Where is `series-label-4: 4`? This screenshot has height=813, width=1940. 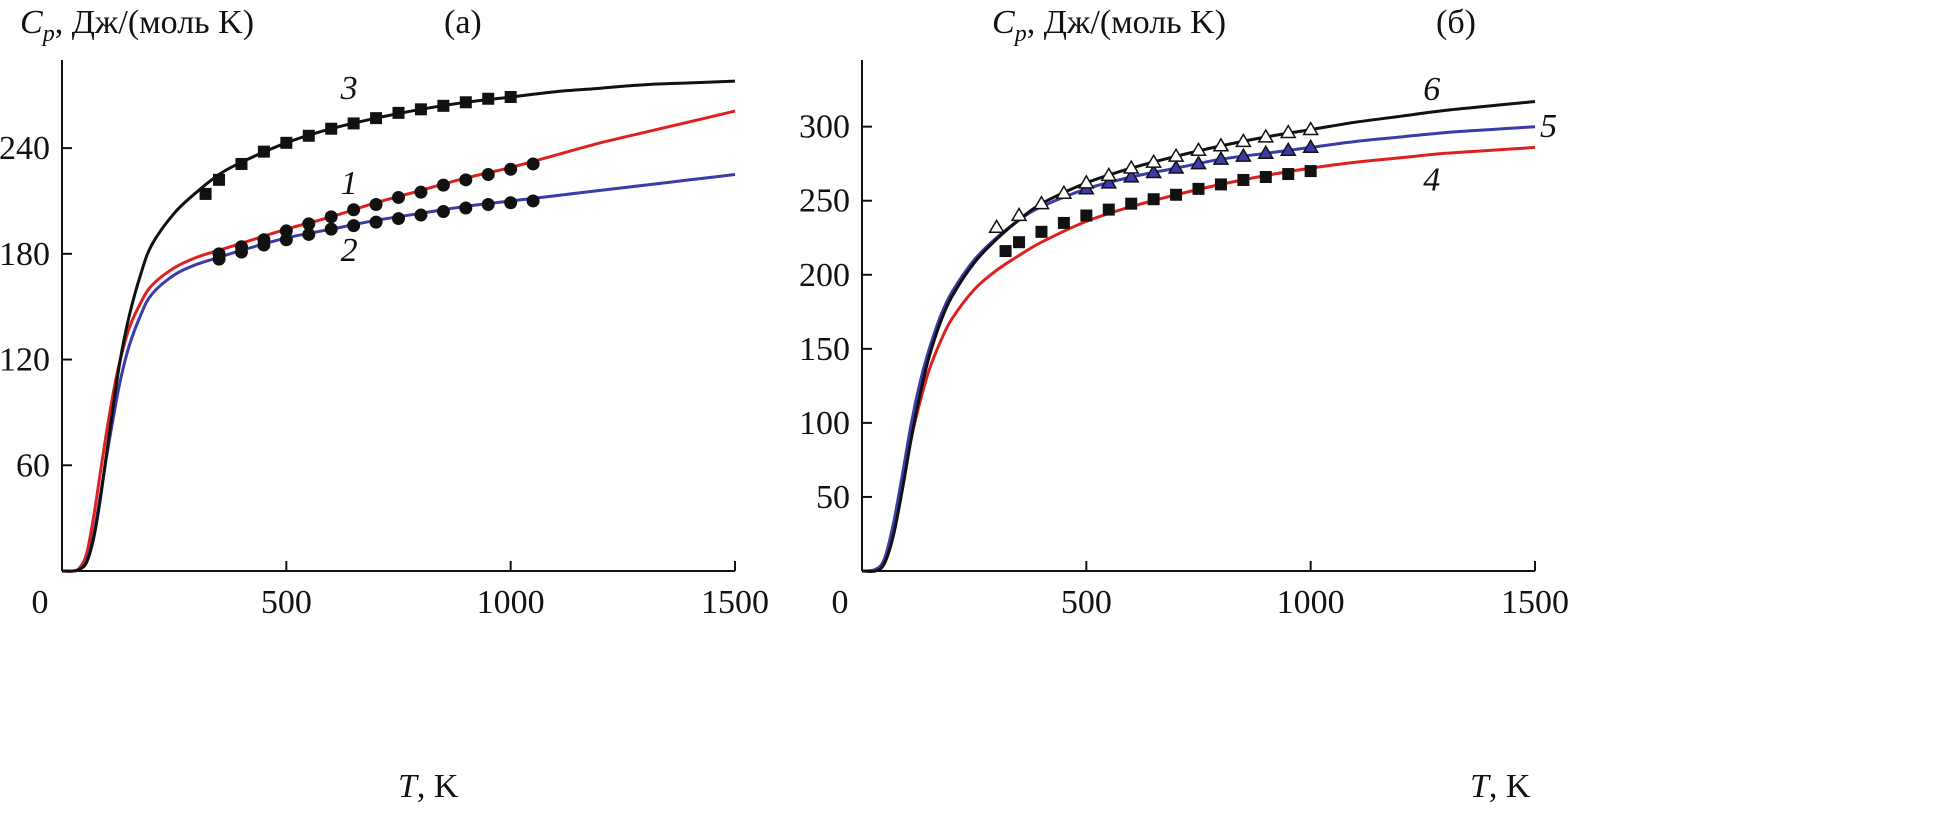 series-label-4: 4 is located at coordinates (1431, 179).